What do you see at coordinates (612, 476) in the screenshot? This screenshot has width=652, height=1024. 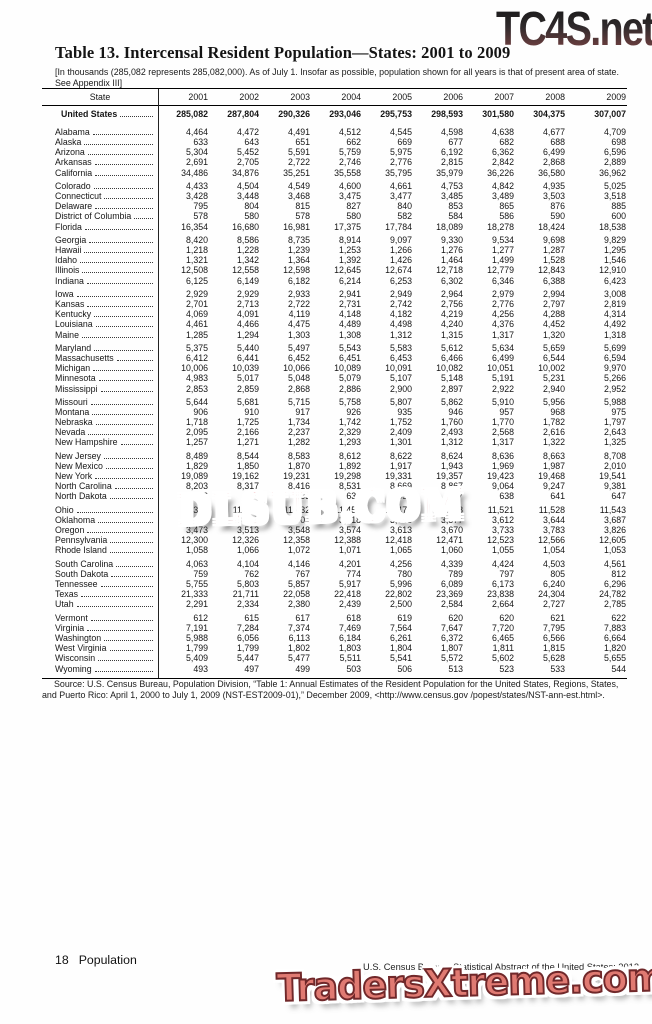 I see `value-cell: 19,541` at bounding box center [612, 476].